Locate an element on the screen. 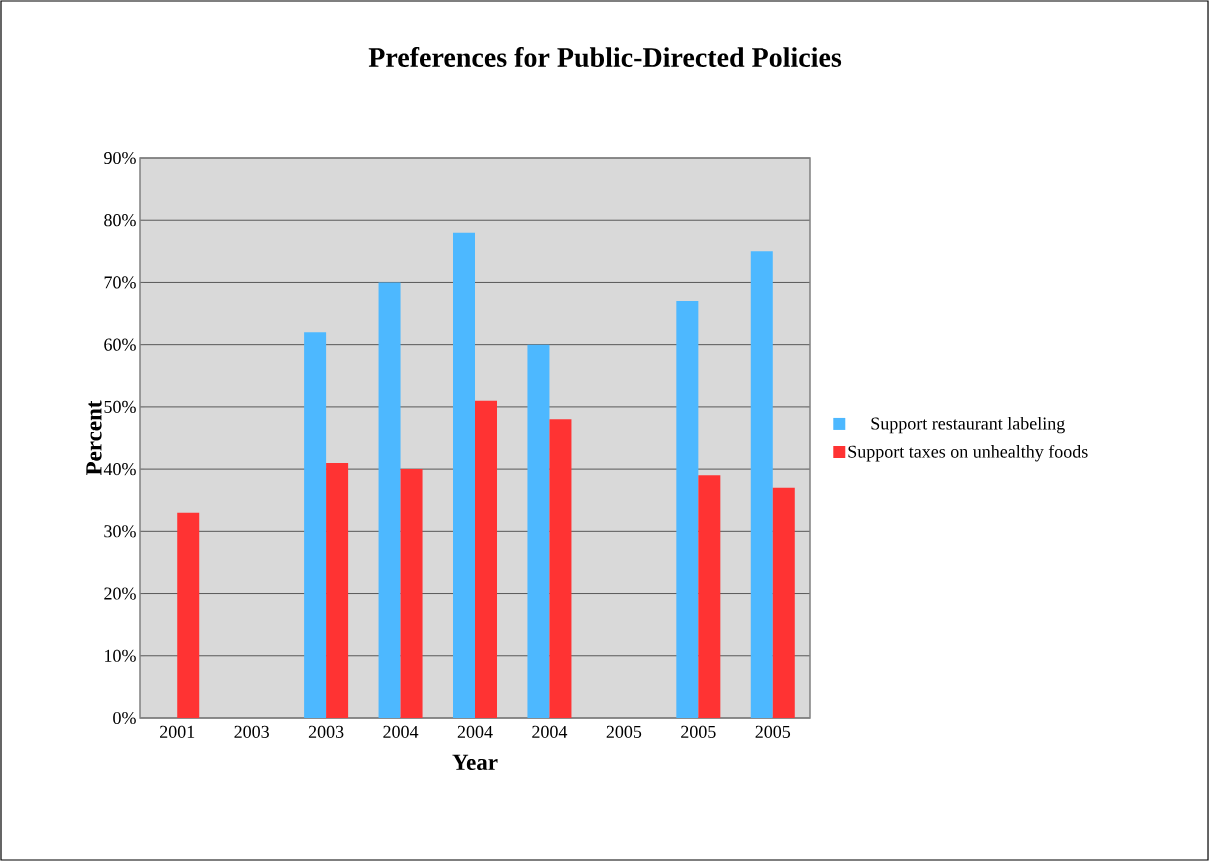 The width and height of the screenshot is (1209, 861). legend-label: Support restaurant labeling is located at coordinates (968, 425).